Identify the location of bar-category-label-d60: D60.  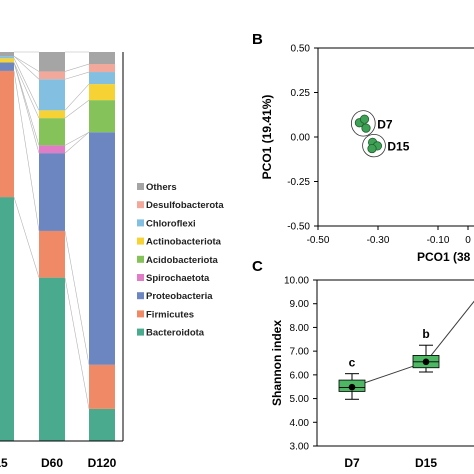
(52, 463).